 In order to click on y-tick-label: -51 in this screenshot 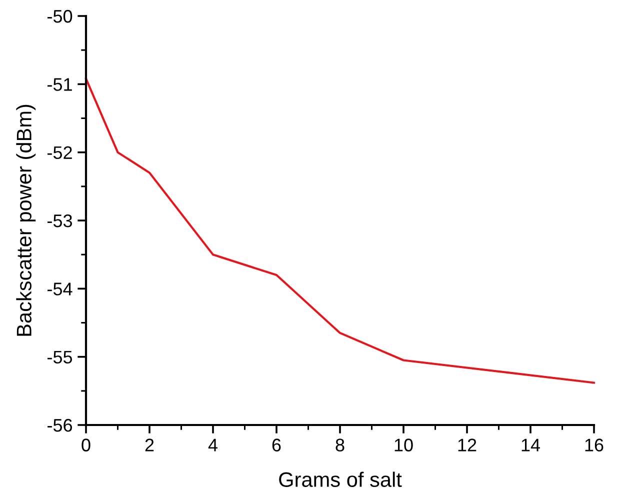, I will do `click(60, 84)`.